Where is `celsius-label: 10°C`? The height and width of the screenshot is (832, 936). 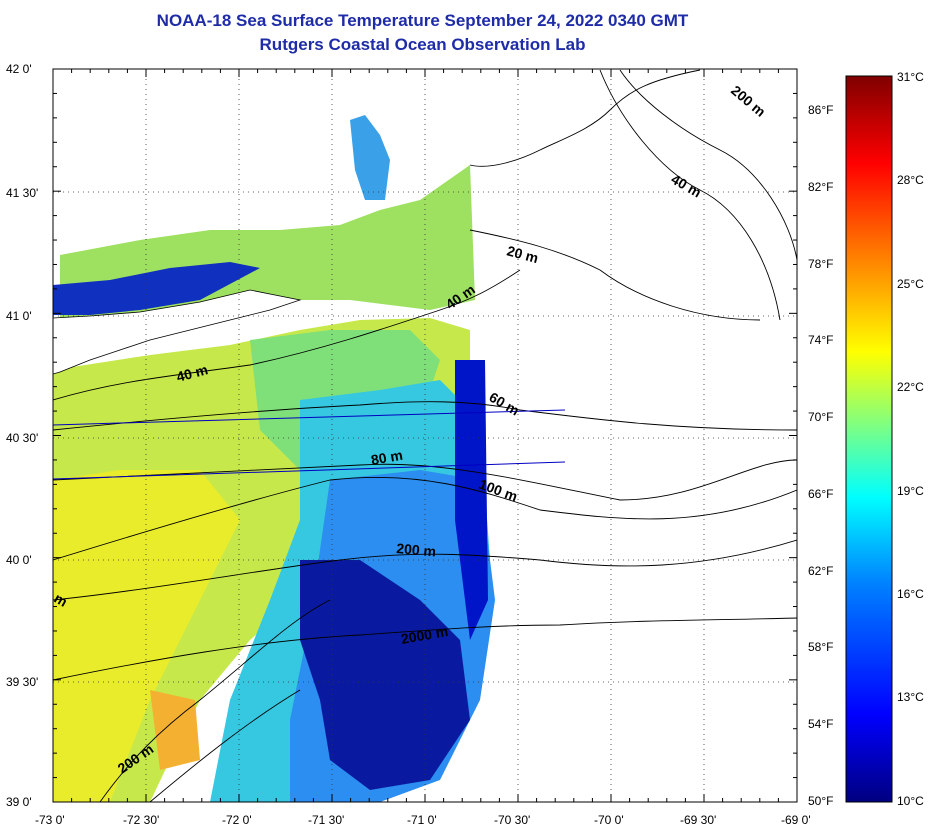 celsius-label: 10°C is located at coordinates (910, 801).